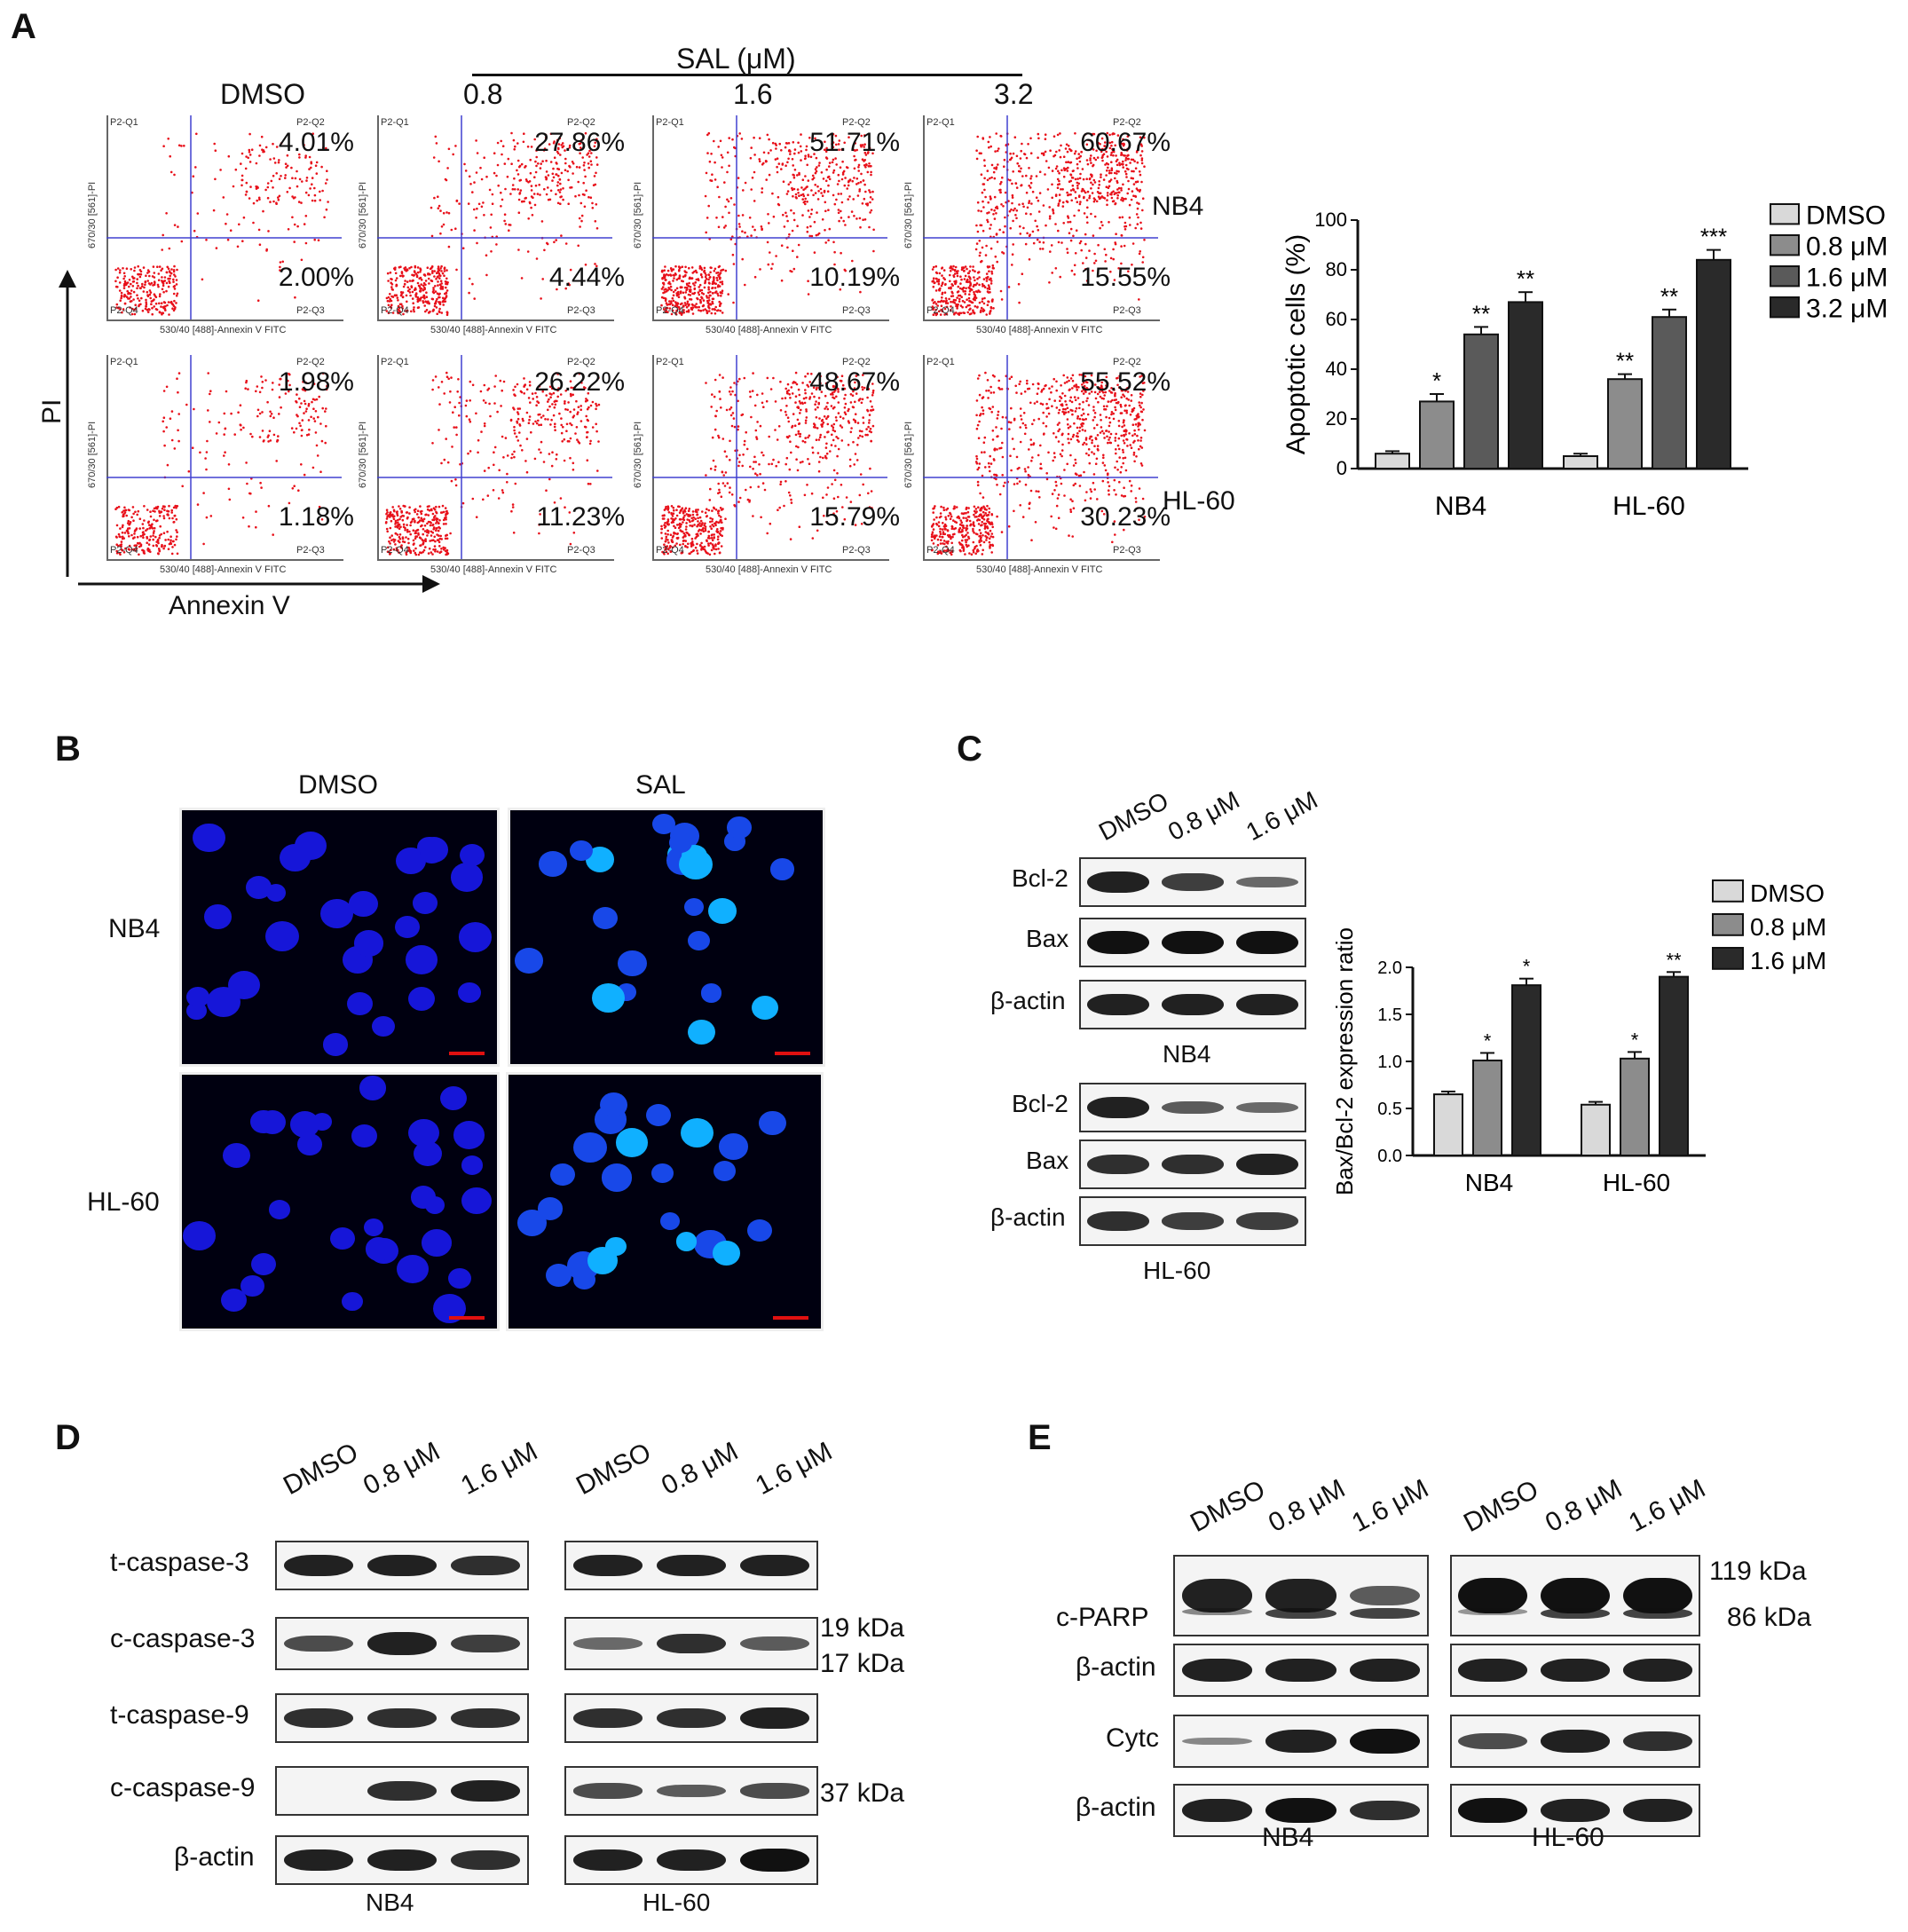  Describe the element at coordinates (1460, 506) in the screenshot. I see `category-label: NB4` at that location.